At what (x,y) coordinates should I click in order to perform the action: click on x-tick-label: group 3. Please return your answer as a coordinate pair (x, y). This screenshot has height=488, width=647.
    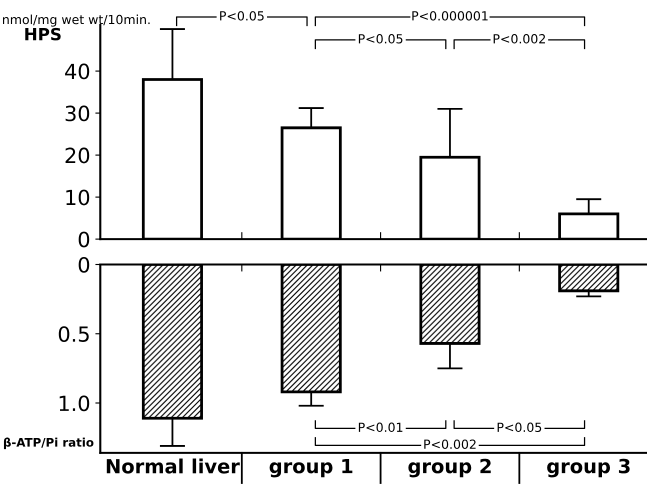
    Looking at the image, I should click on (588, 468).